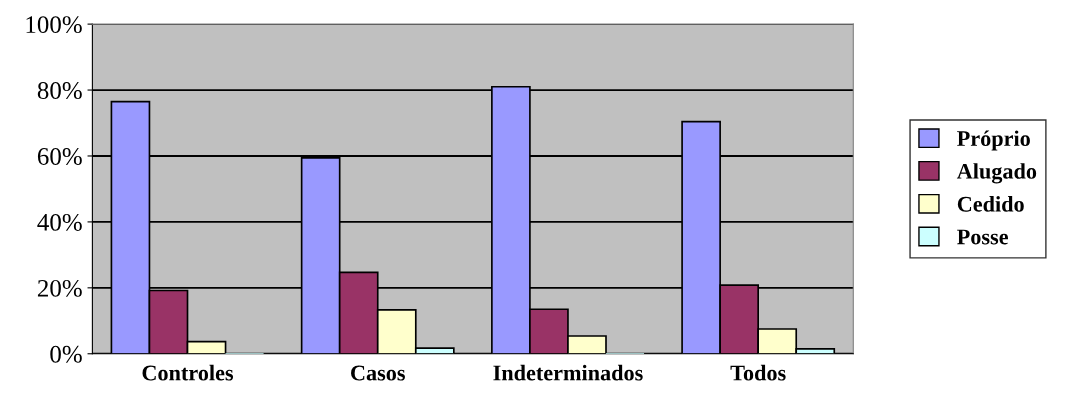  Describe the element at coordinates (66, 354) in the screenshot. I see `y-tick-label: 0%` at that location.